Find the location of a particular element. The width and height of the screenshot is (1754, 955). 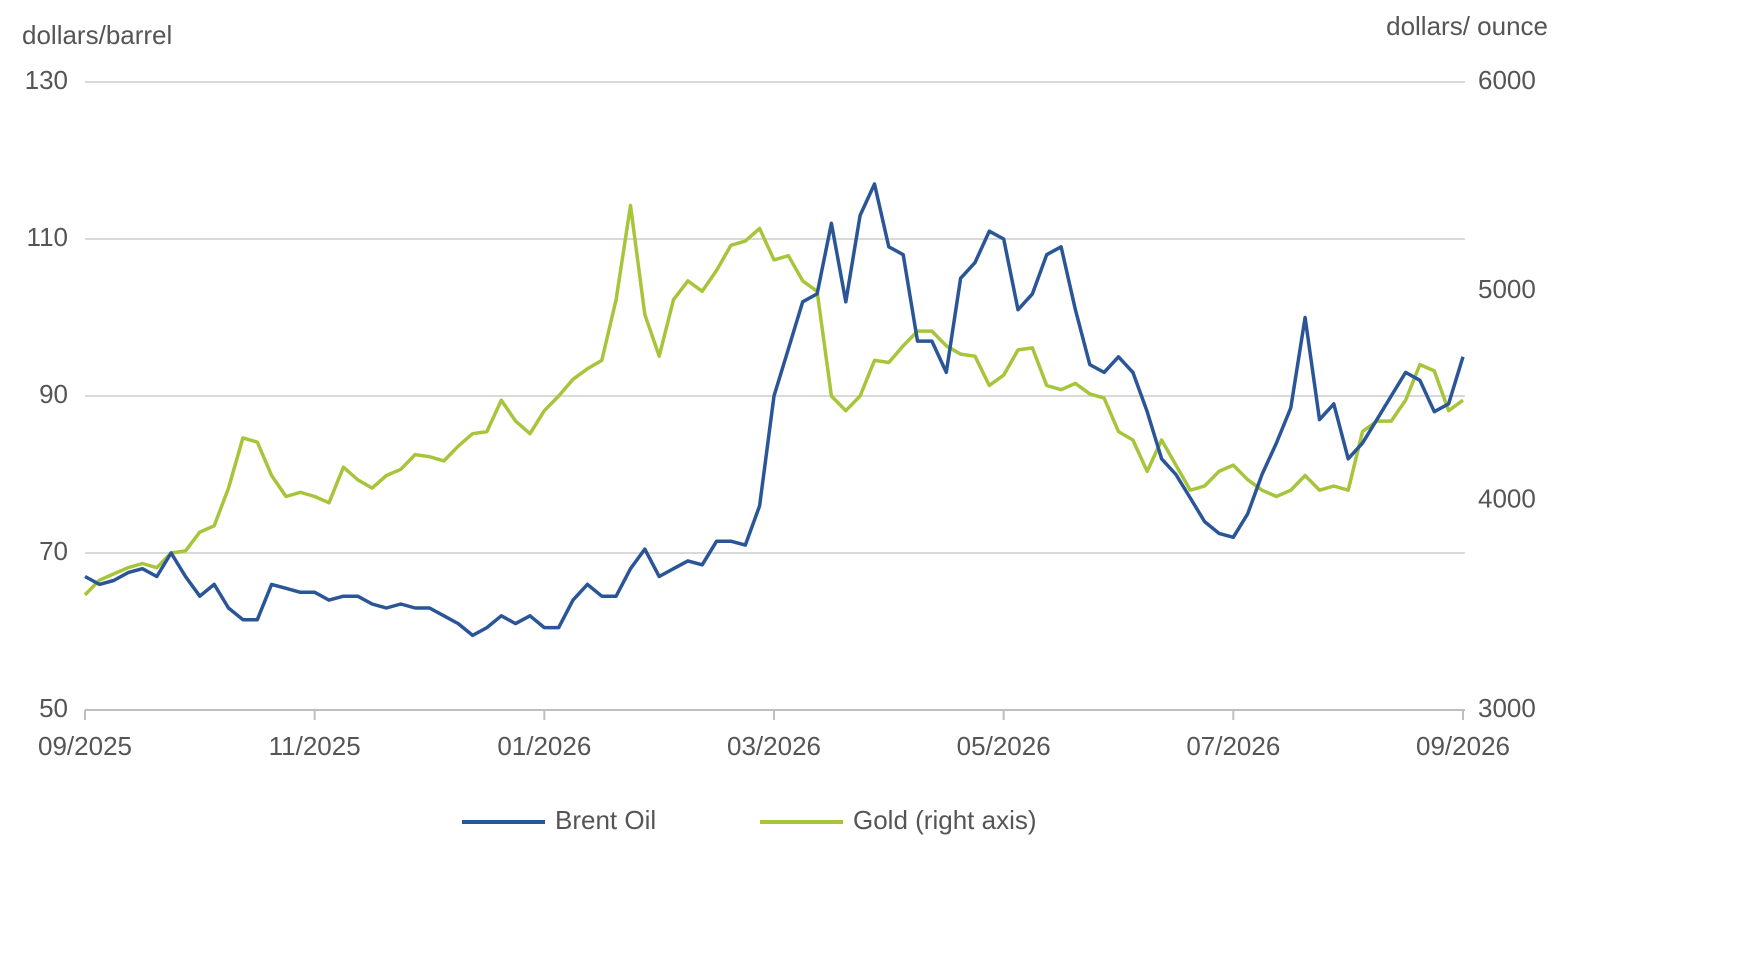

x-tick-label: 07/2026 is located at coordinates (1233, 746).